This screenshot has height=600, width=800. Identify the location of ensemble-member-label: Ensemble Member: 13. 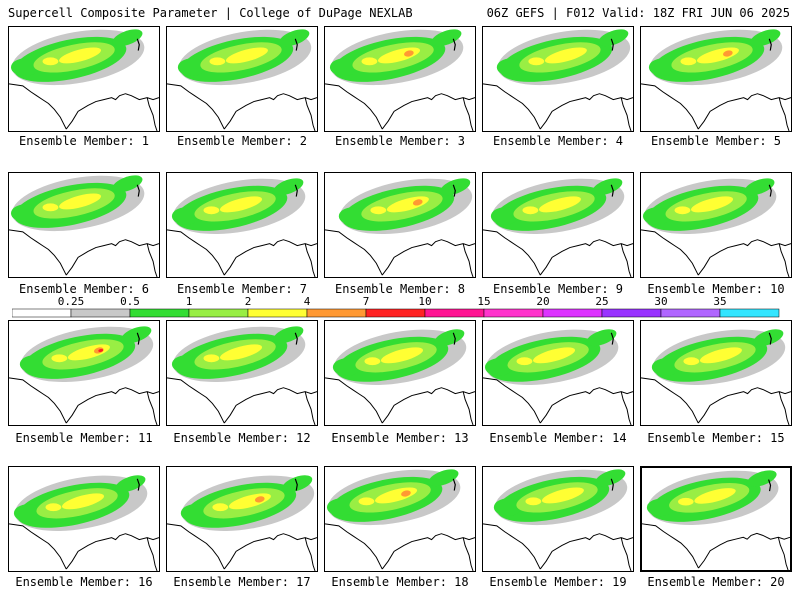
(400, 438).